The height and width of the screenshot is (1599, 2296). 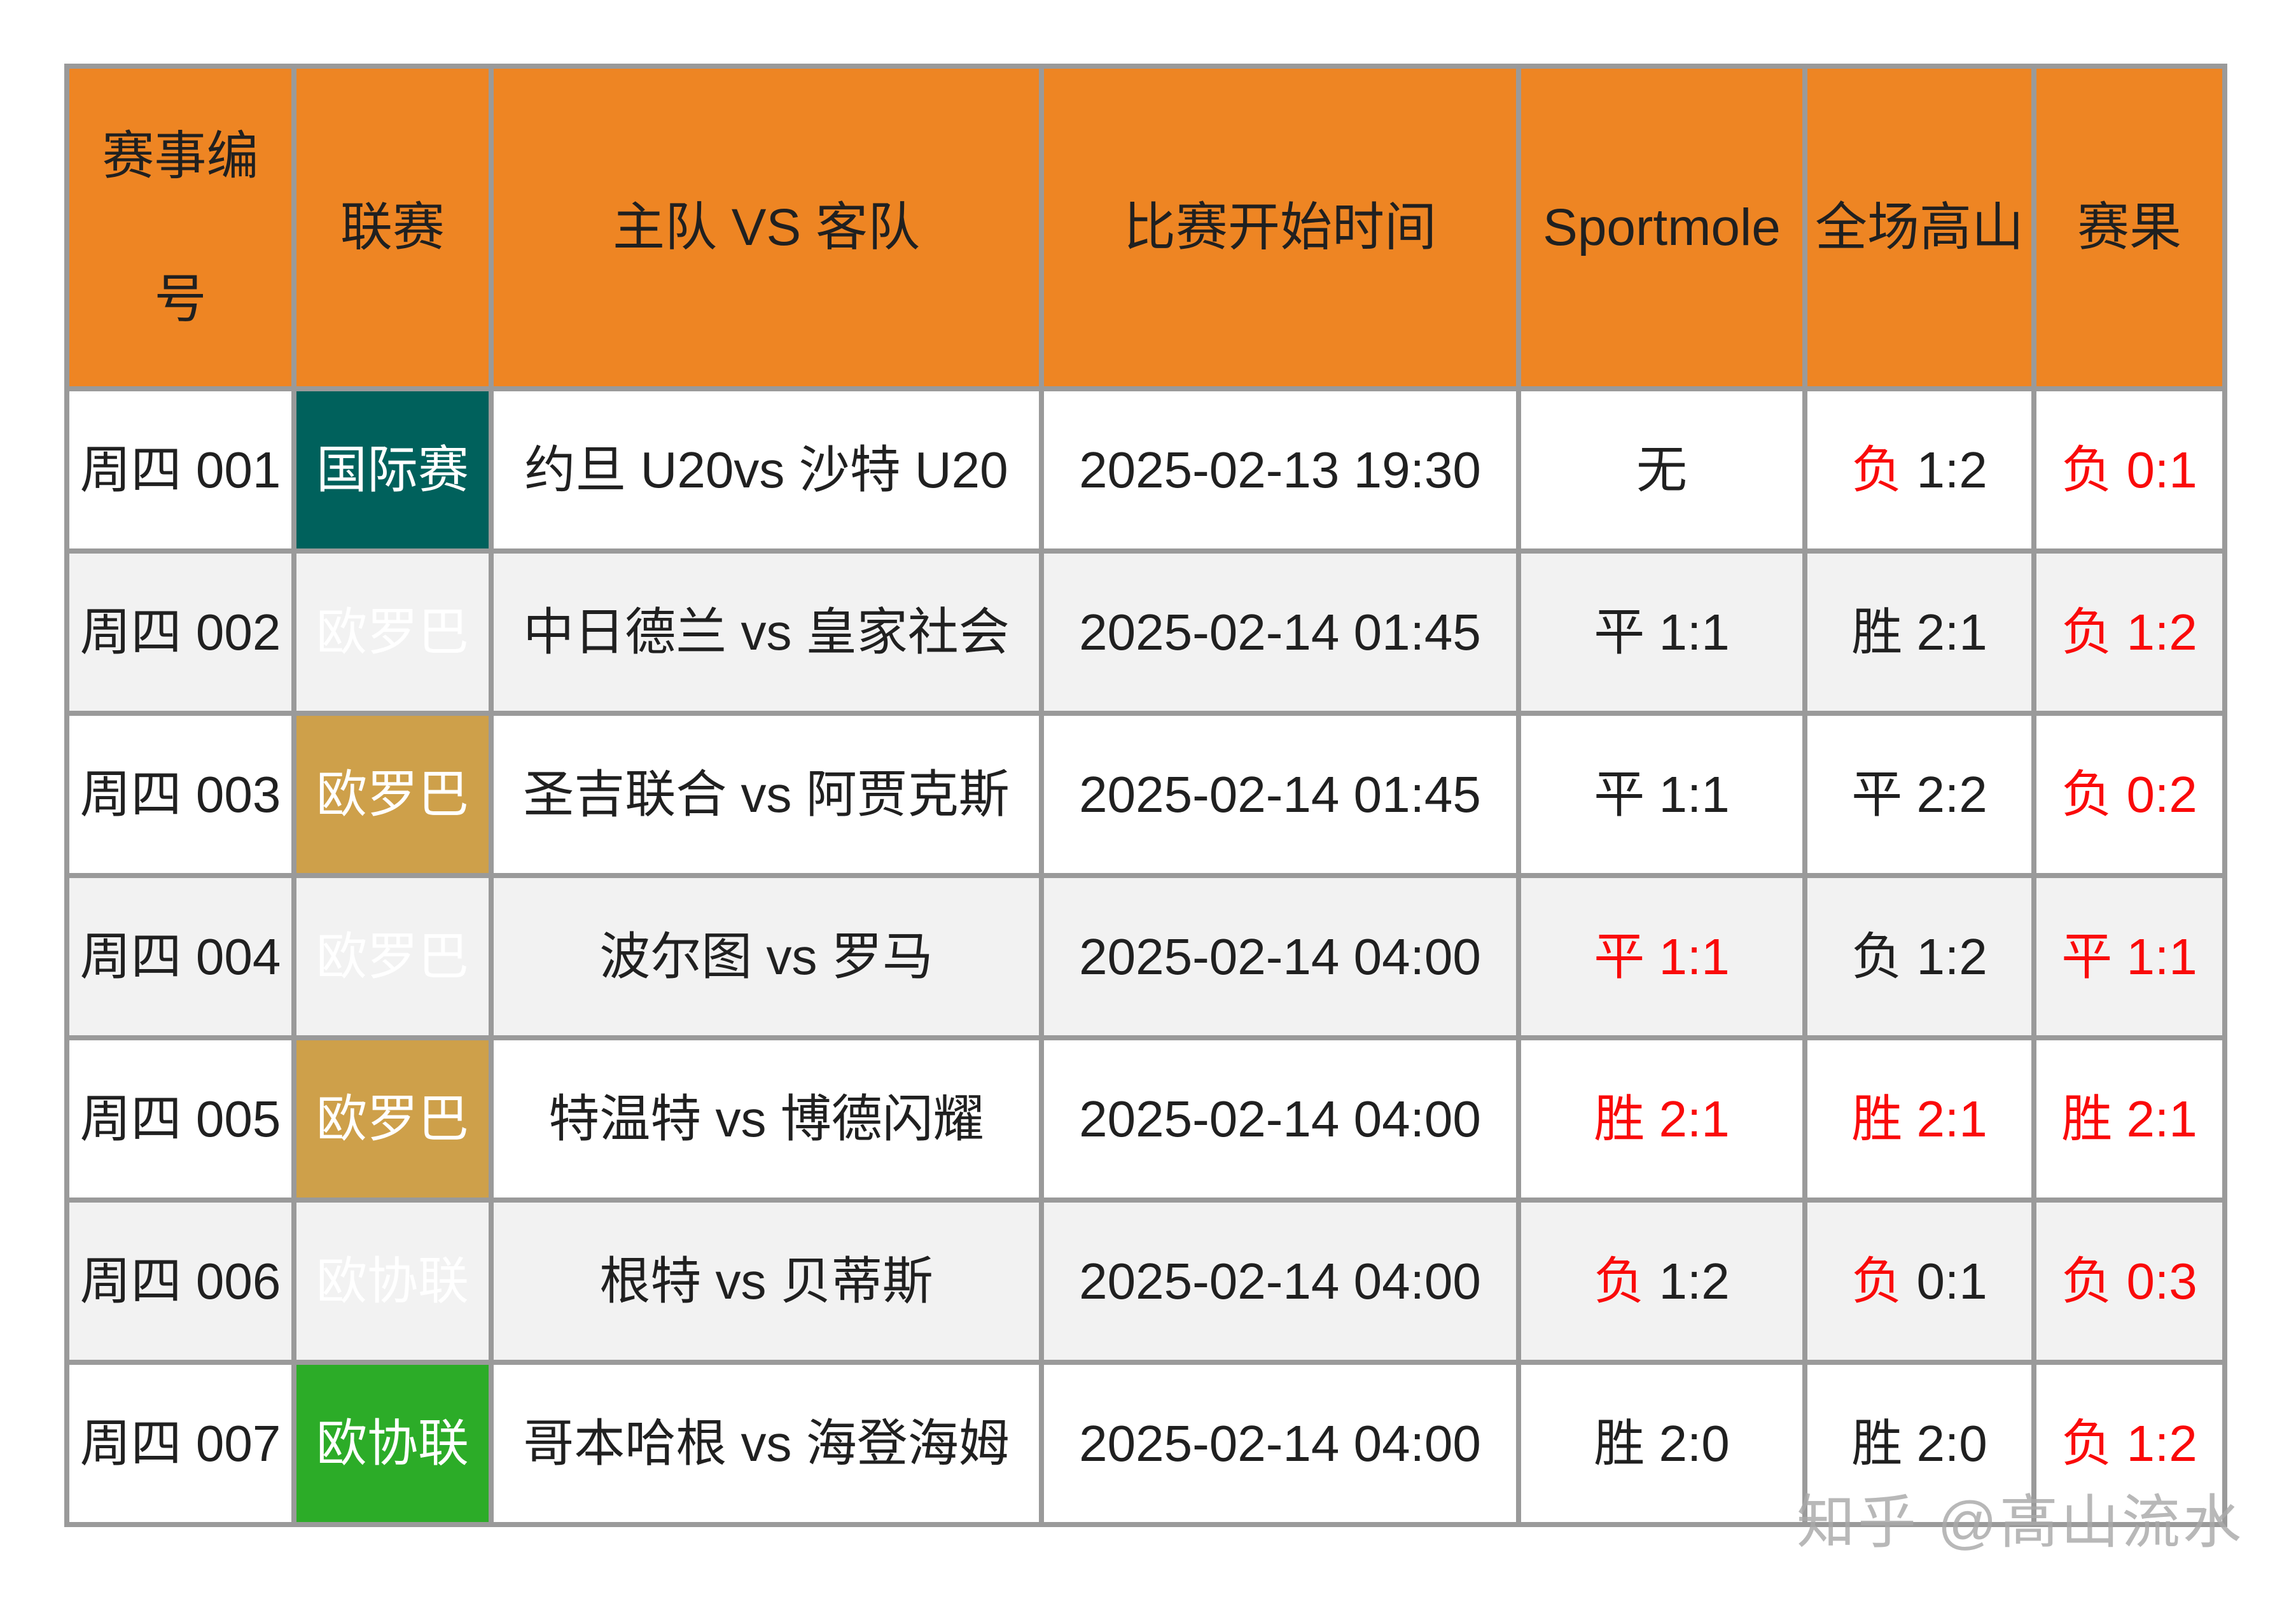 I want to click on final-result: 胜 2:1, so click(x=2129, y=1119).